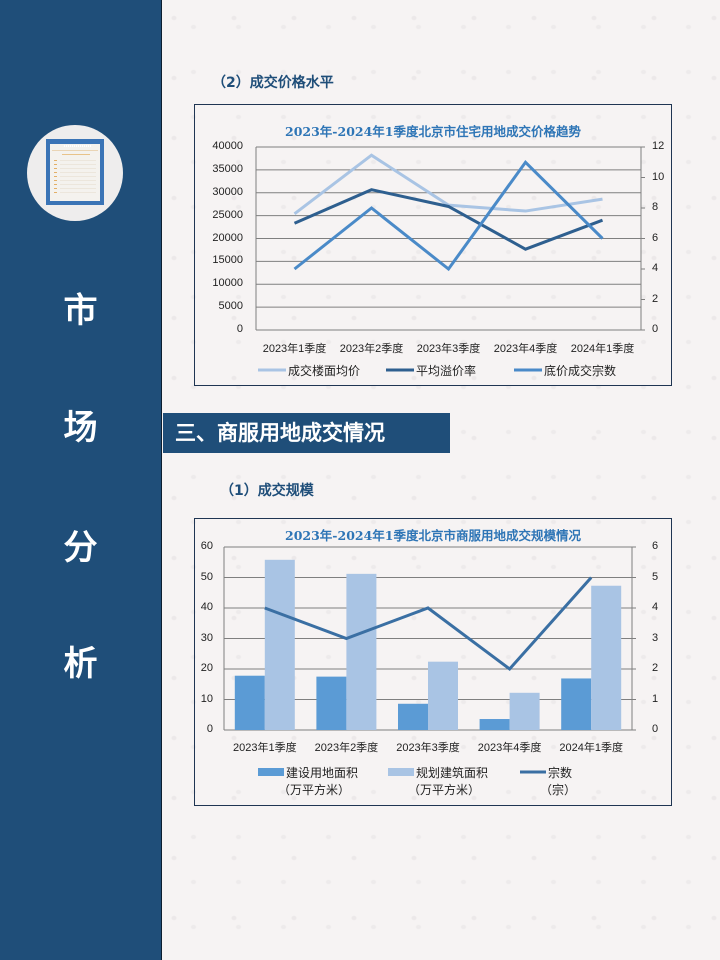  I want to click on legend-item: 规划建筑面积, so click(452, 773).